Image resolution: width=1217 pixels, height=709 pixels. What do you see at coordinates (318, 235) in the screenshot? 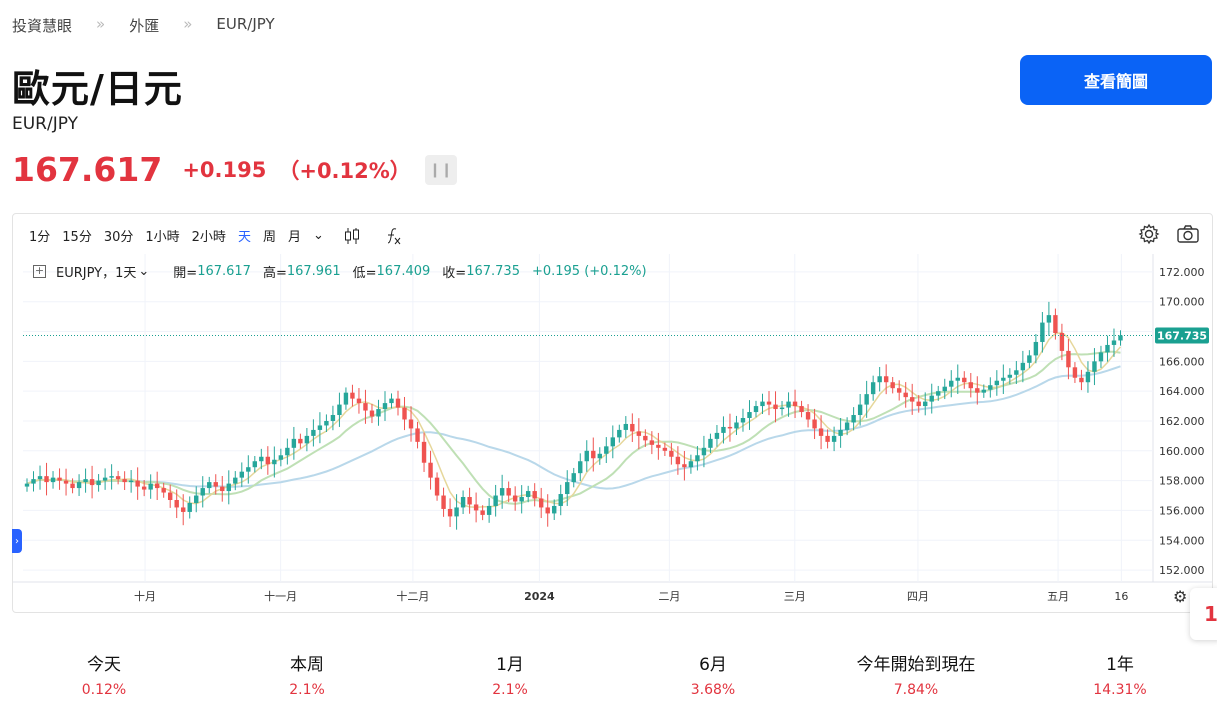
I see `timeframe-dropdown-chevron-icon: ⌄` at bounding box center [318, 235].